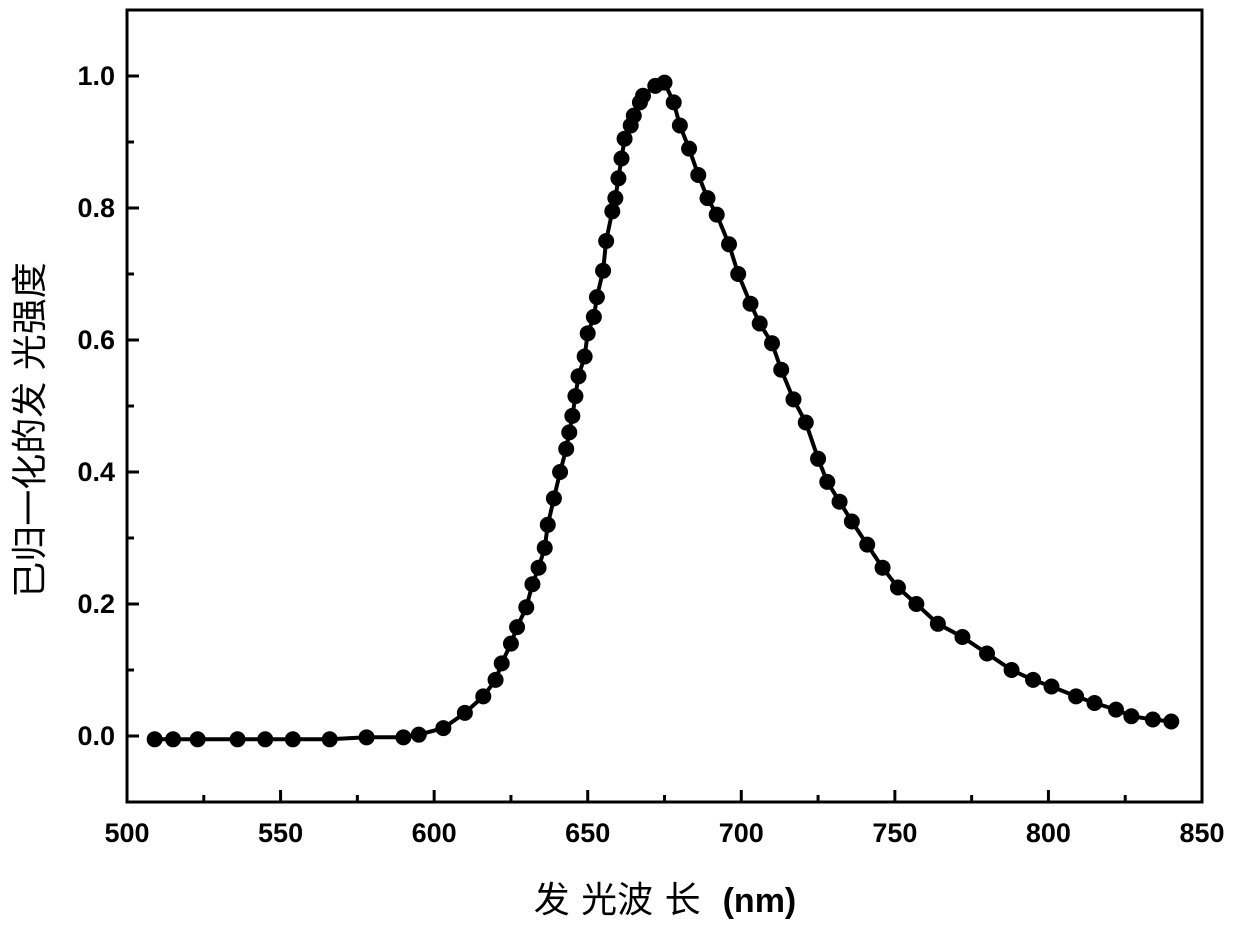 The height and width of the screenshot is (935, 1240). I want to click on y-tick-label: 0.8, so click(96, 208).